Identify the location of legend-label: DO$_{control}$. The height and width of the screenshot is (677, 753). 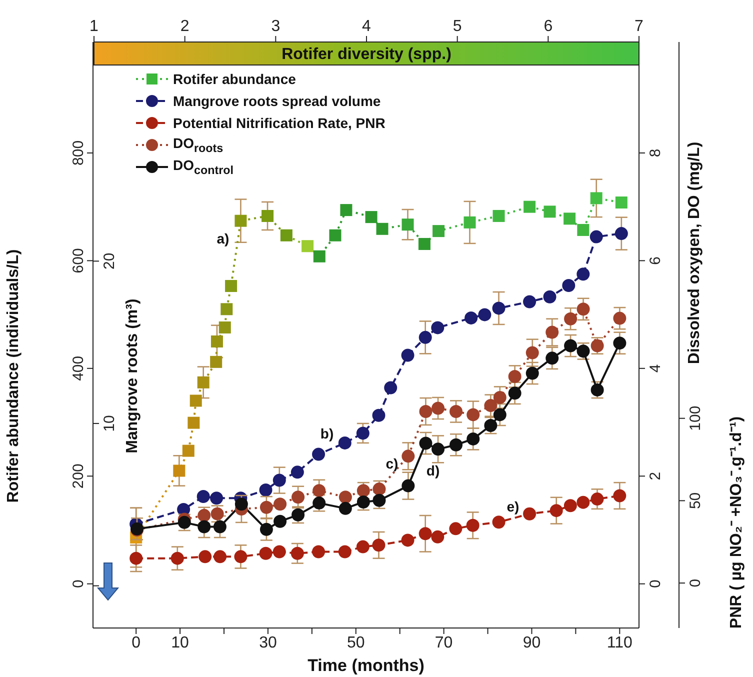
(203, 167).